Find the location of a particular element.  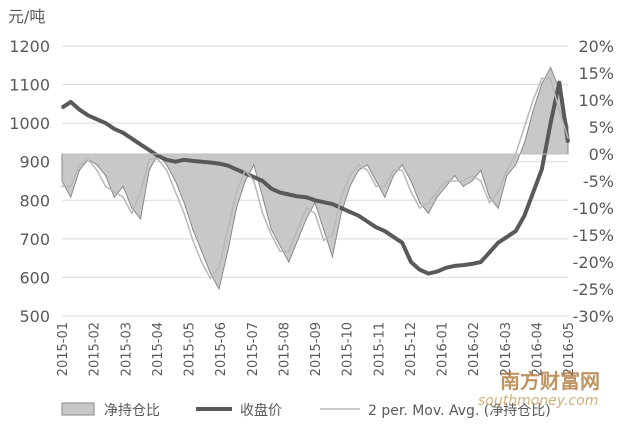

right-tick-label: -20% is located at coordinates (593, 262).